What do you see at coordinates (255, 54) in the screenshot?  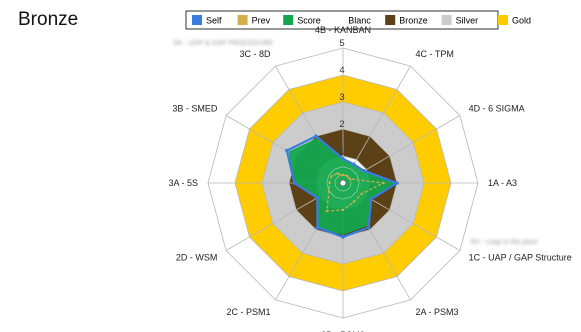 I see `category-label: 3C - 8D` at bounding box center [255, 54].